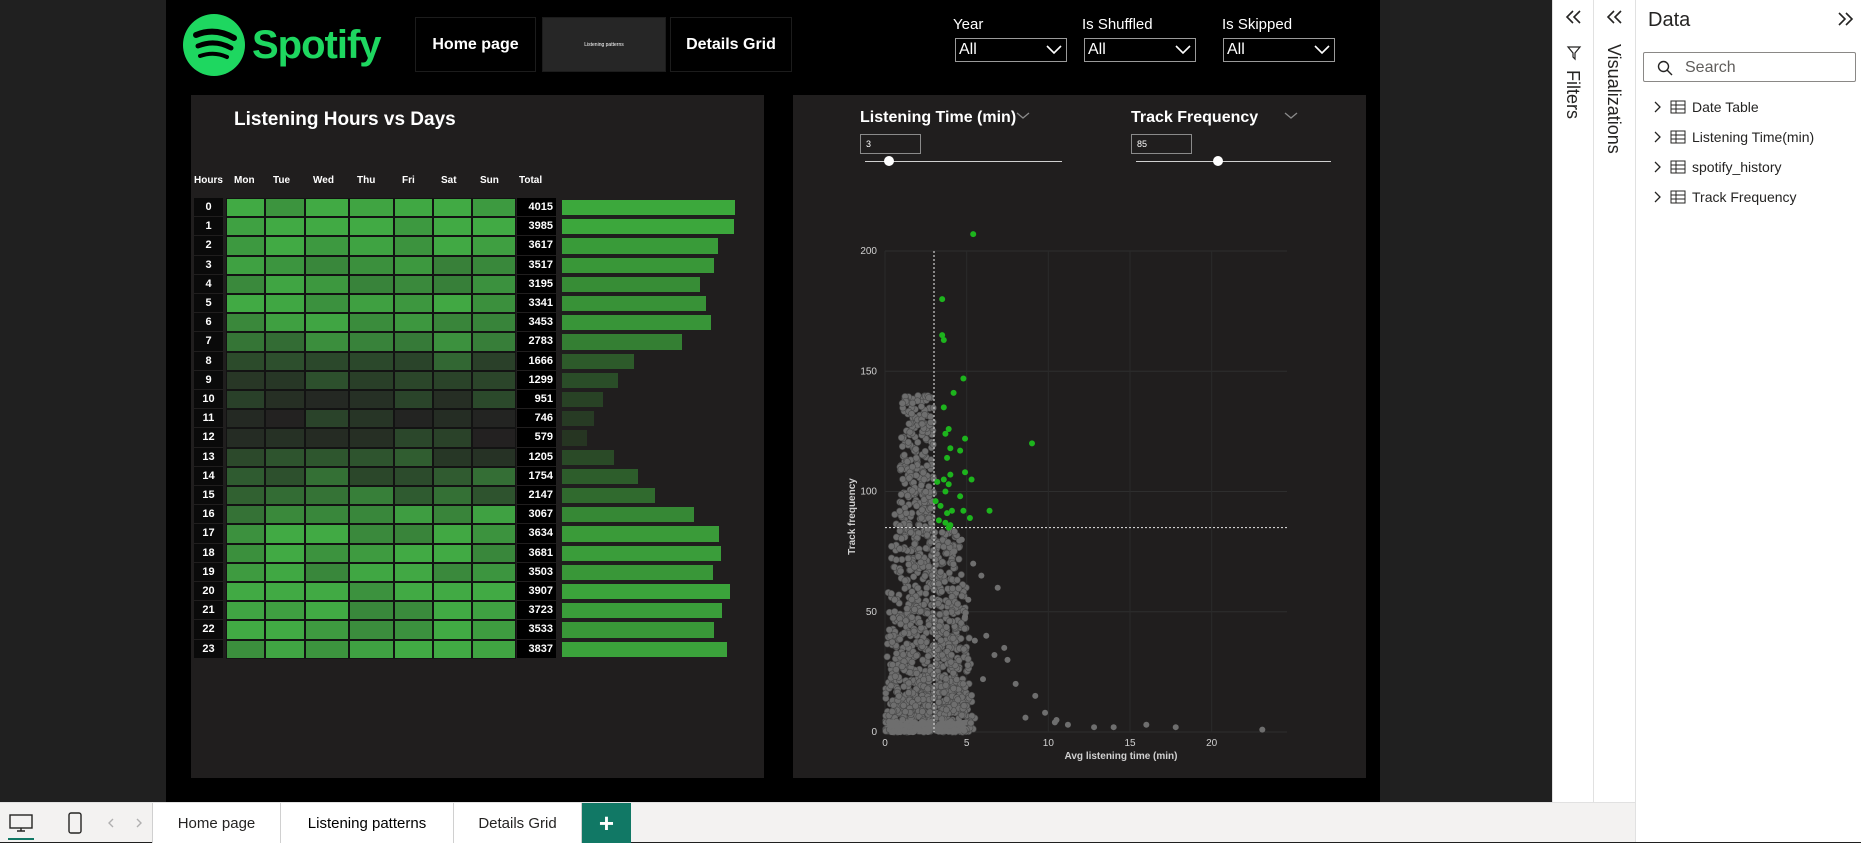 Image resolution: width=1861 pixels, height=843 pixels. I want to click on param-listening-time-slider-track, so click(963, 161).